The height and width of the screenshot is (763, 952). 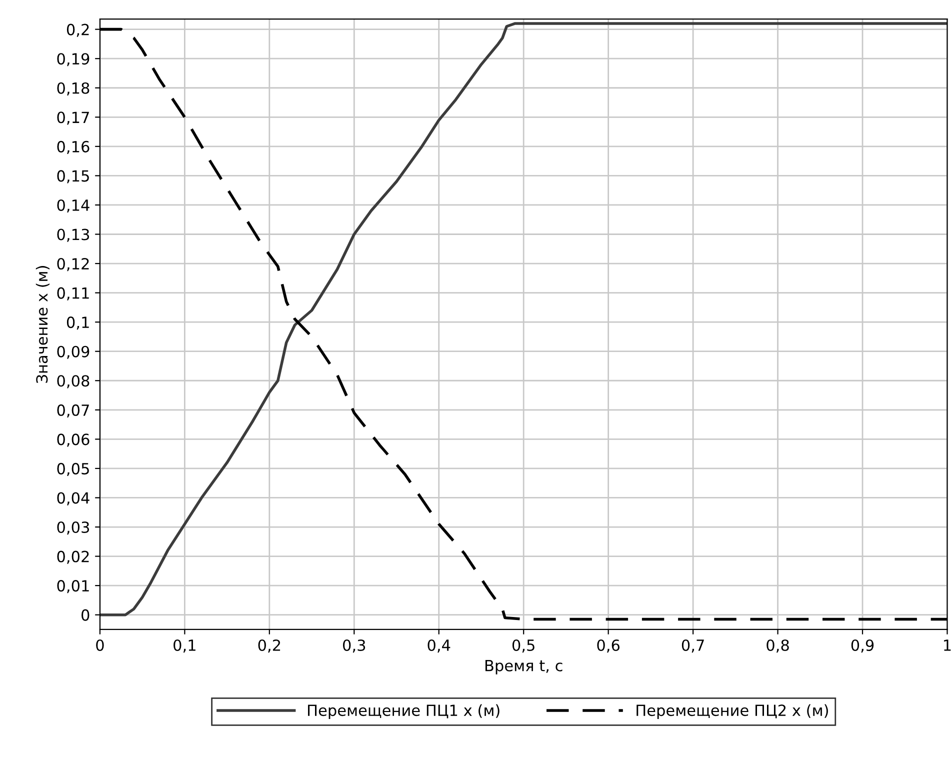 I want to click on x-tick-label: 0,5, so click(x=523, y=646).